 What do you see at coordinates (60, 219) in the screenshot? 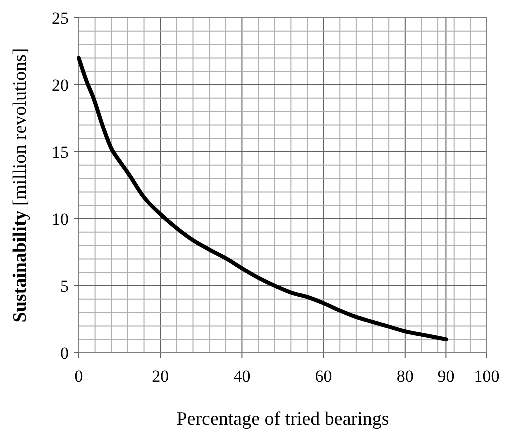
I see `y-tick-label: 10` at bounding box center [60, 219].